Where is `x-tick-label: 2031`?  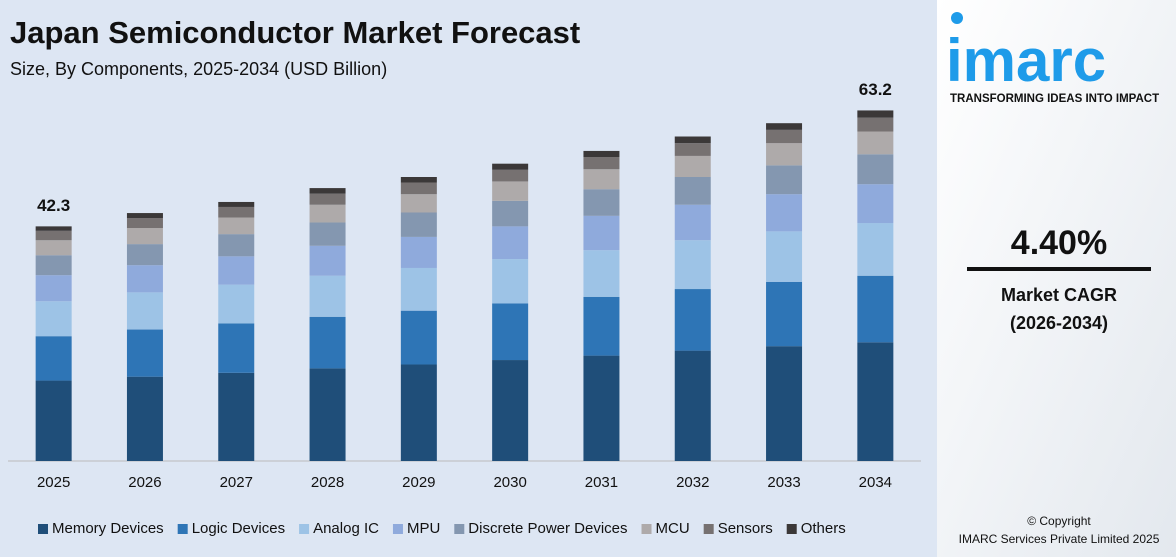
x-tick-label: 2031 is located at coordinates (601, 482).